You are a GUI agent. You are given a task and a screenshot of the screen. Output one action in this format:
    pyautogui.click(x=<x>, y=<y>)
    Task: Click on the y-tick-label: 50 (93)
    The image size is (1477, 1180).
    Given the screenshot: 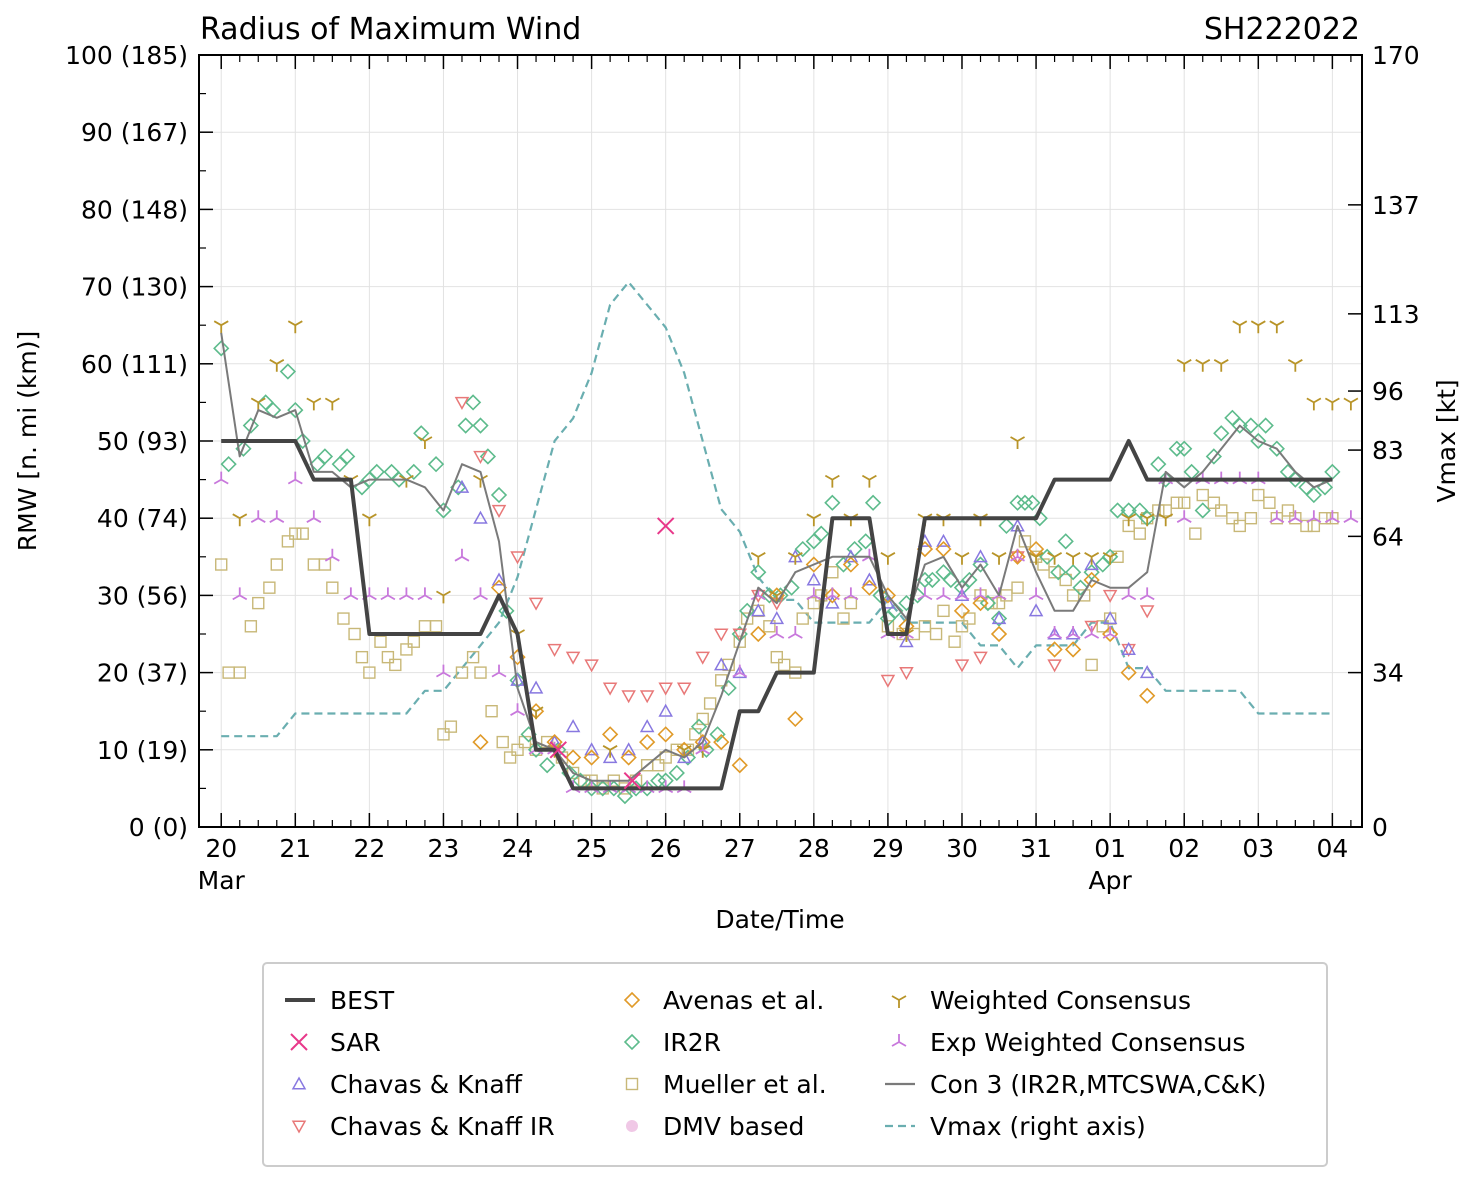 What is the action you would take?
    pyautogui.click(x=142, y=441)
    